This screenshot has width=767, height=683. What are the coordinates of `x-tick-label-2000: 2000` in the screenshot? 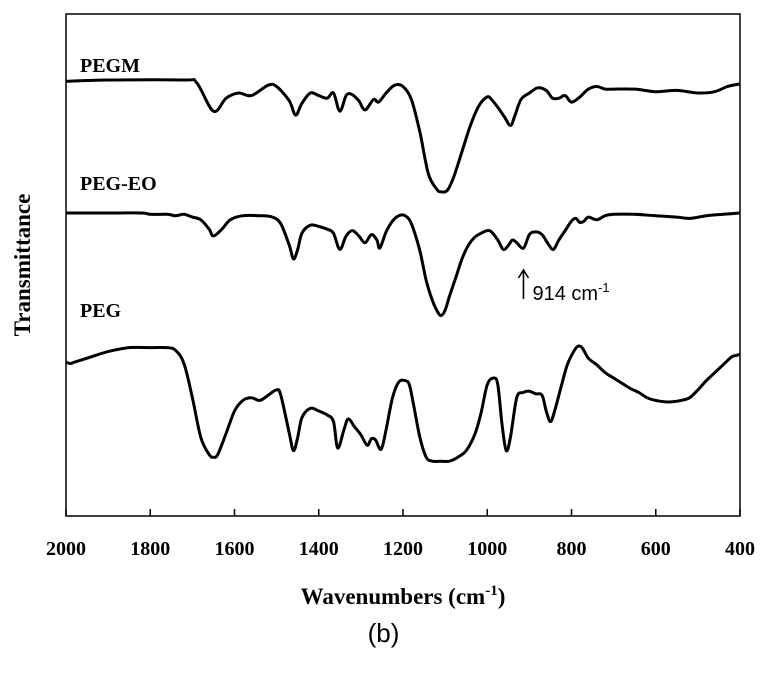 It's located at (66, 549).